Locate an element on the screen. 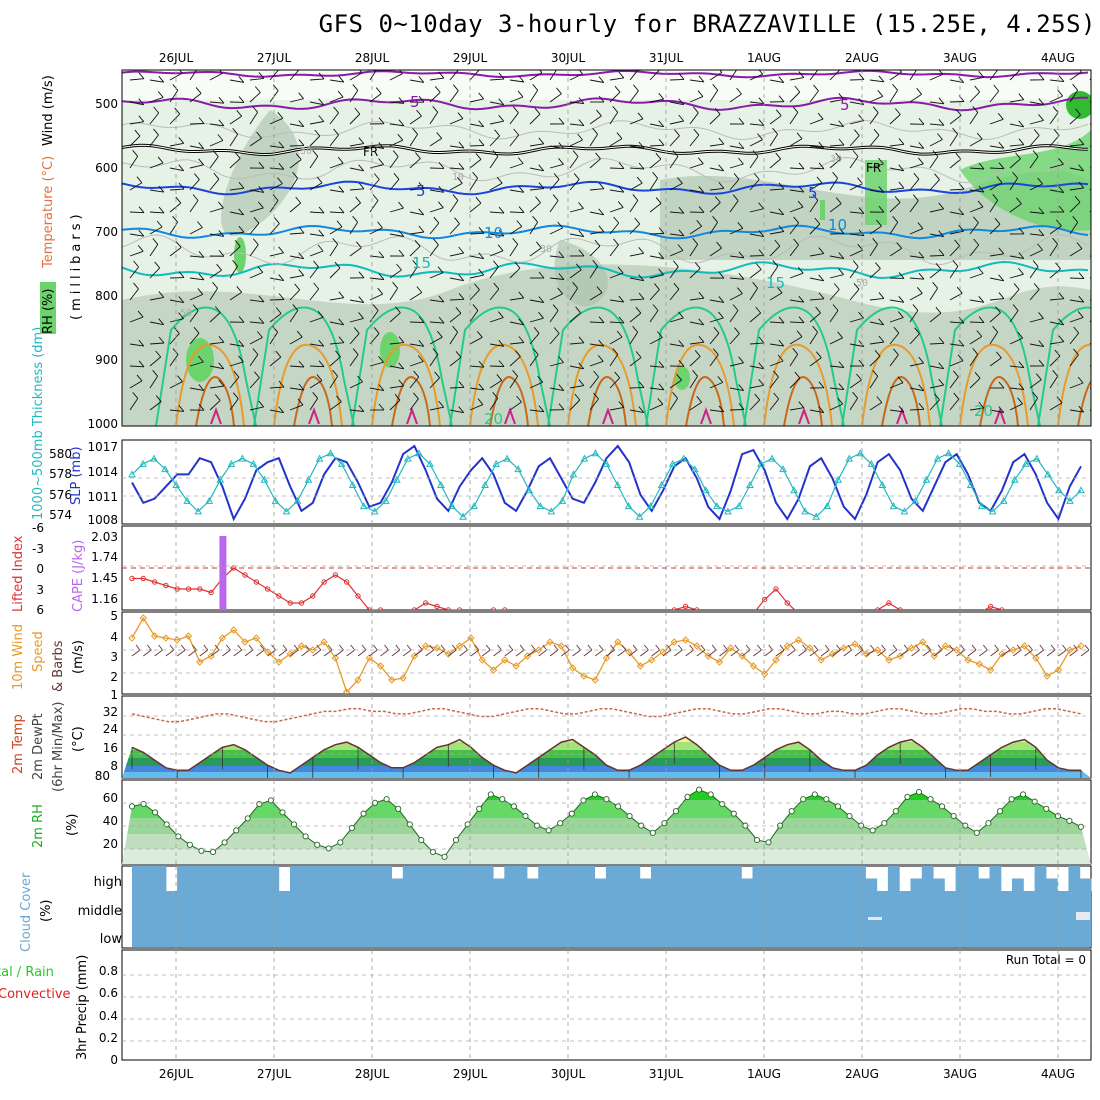  date-label-top: 2AUG is located at coordinates (862, 58).